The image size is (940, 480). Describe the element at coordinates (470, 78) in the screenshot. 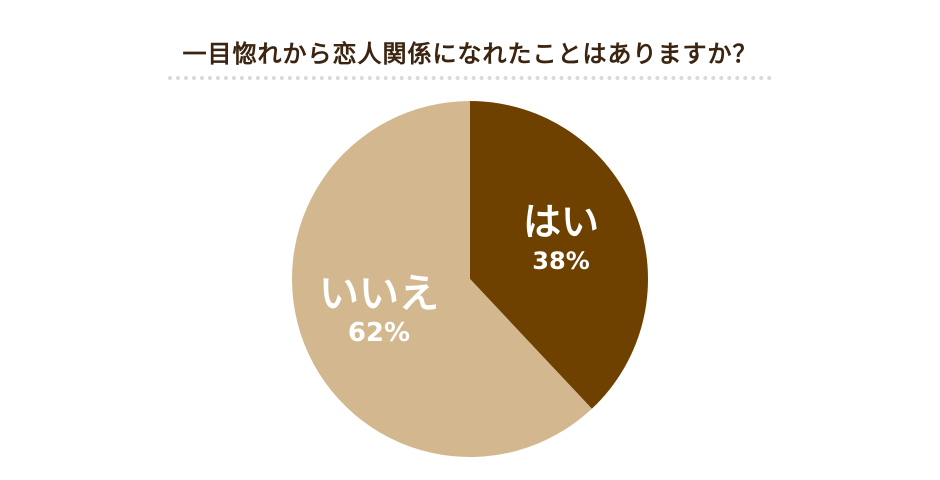

I see `title-divider` at that location.